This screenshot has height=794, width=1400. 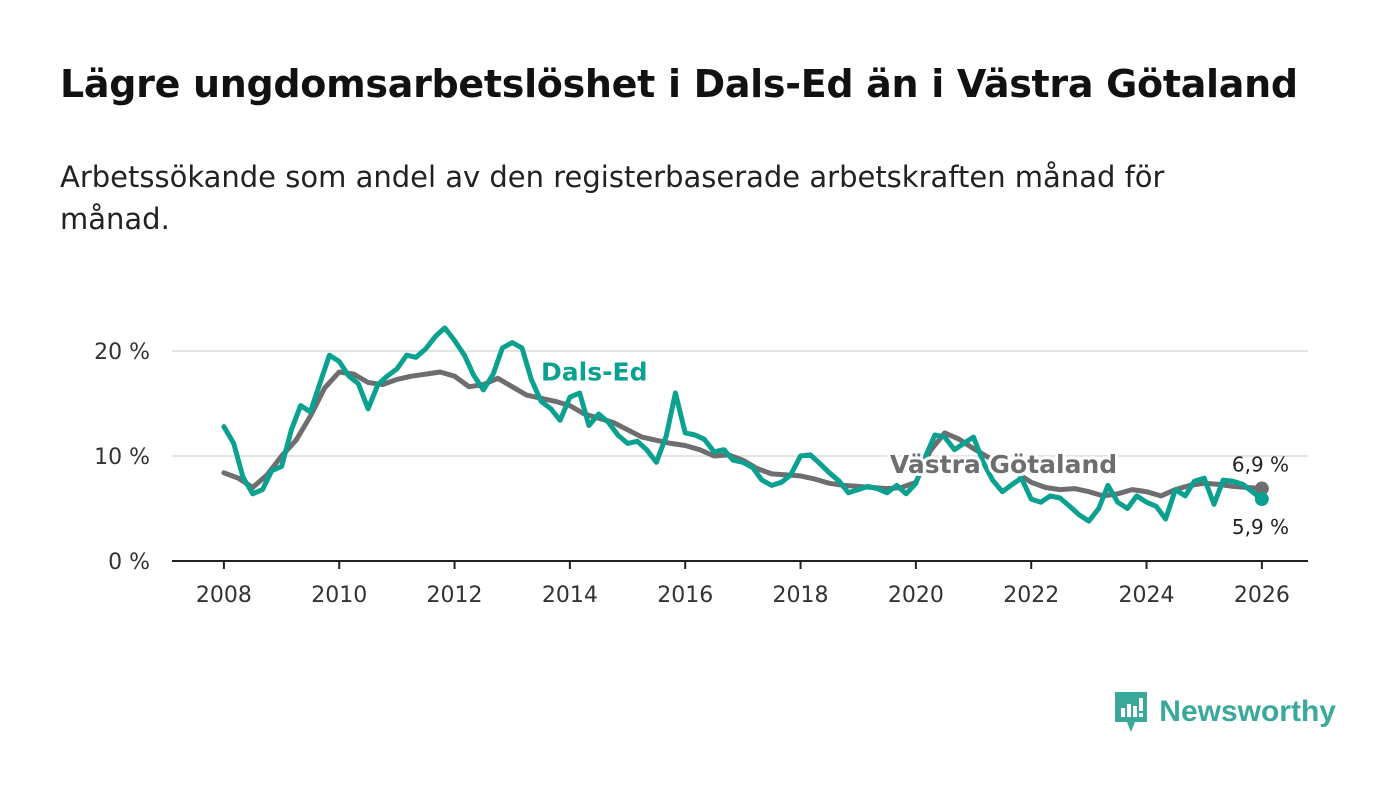 I want to click on end-value-label: 6,9 %, so click(x=1260, y=465).